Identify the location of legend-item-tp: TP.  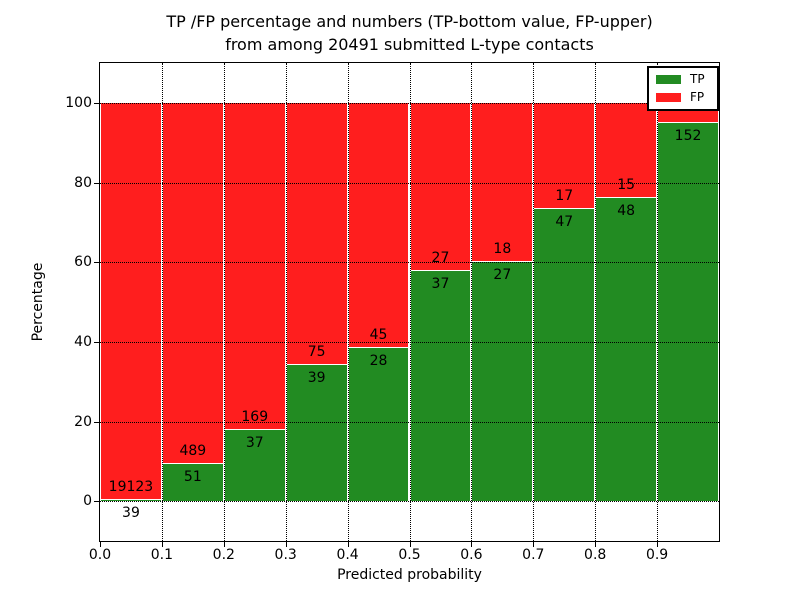
(683, 79).